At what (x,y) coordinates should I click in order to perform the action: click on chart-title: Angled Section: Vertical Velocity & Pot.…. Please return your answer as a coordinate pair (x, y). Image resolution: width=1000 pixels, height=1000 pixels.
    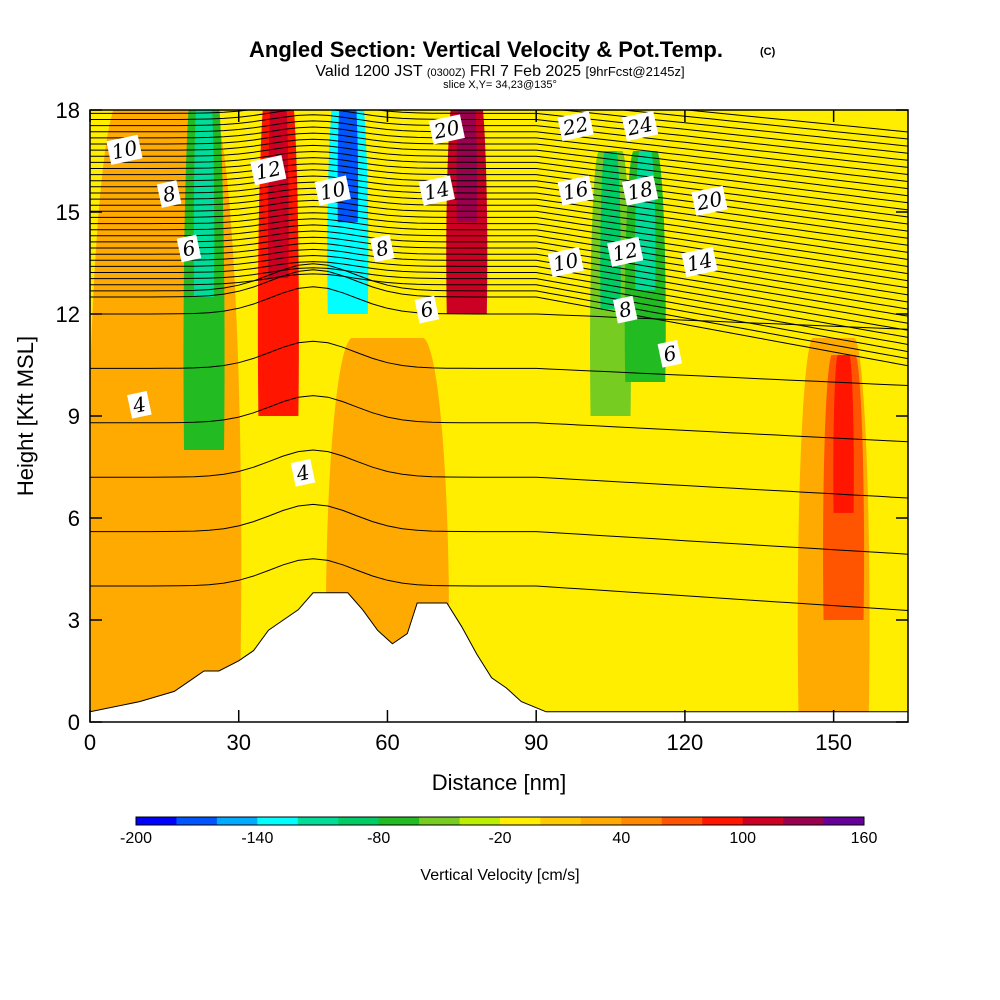
    Looking at the image, I should click on (486, 49).